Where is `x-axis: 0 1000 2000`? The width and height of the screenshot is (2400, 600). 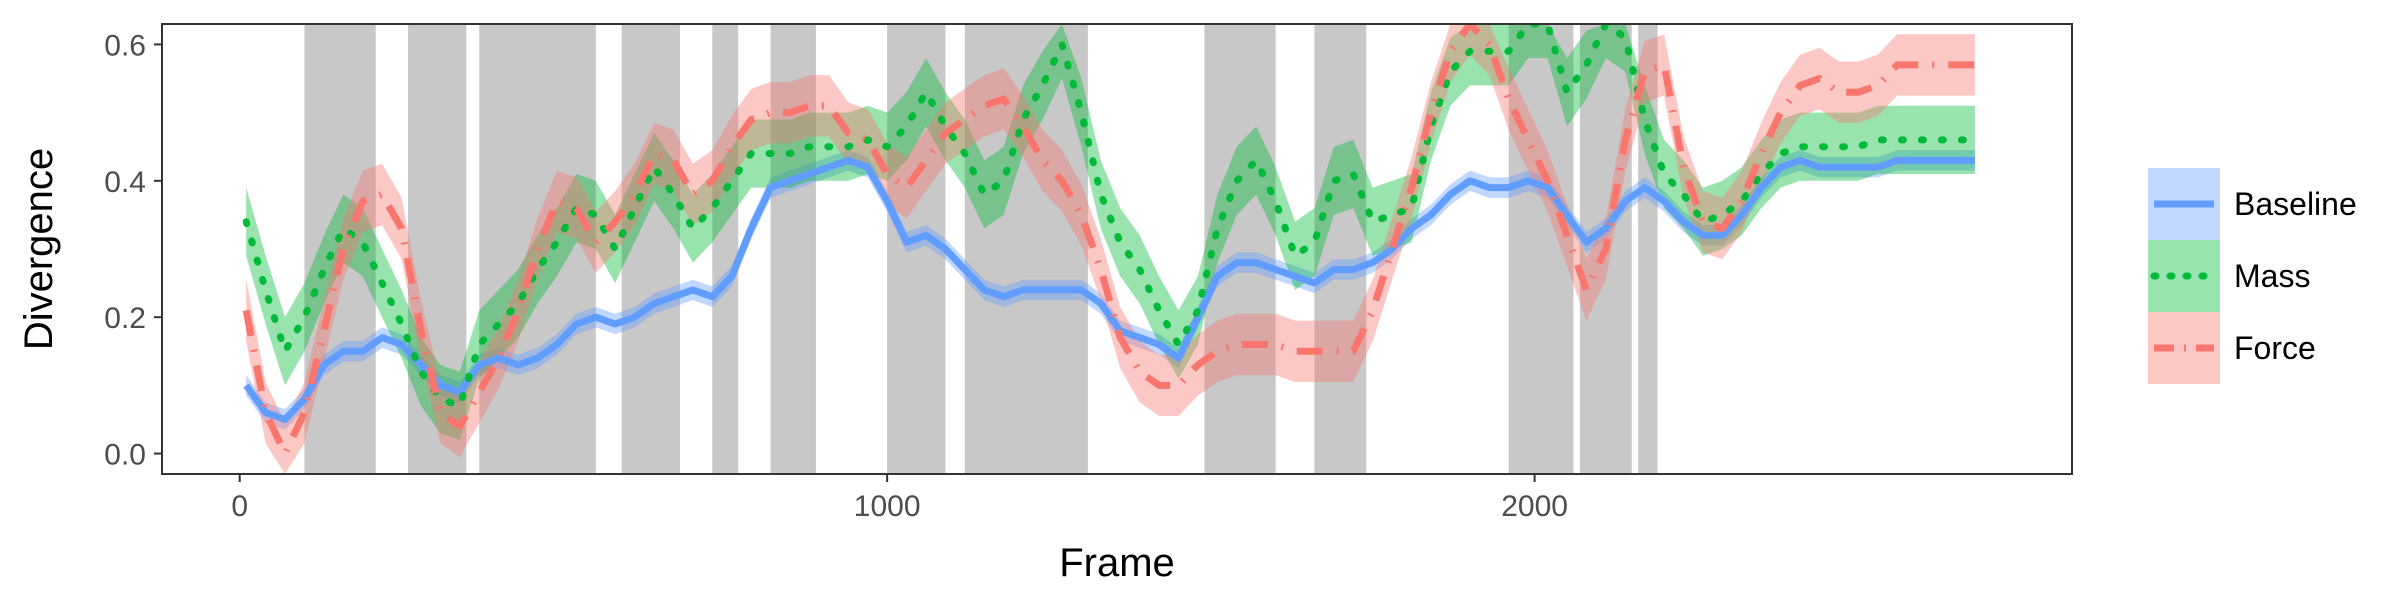
x-axis: 0 1000 2000 is located at coordinates (899, 498).